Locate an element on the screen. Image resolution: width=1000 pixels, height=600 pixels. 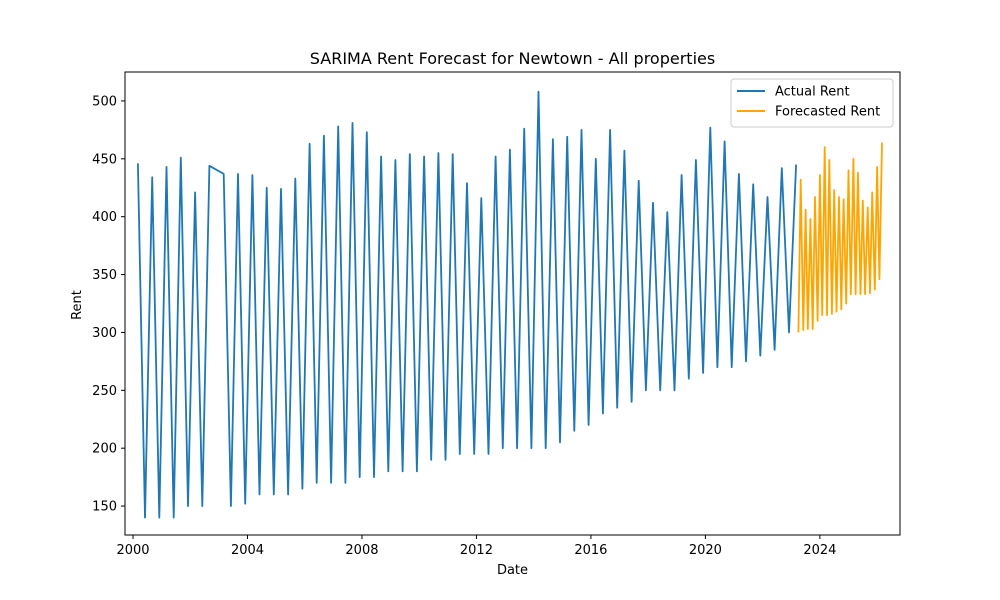
legend-label-actual-rent: Actual Rent is located at coordinates (812, 92).